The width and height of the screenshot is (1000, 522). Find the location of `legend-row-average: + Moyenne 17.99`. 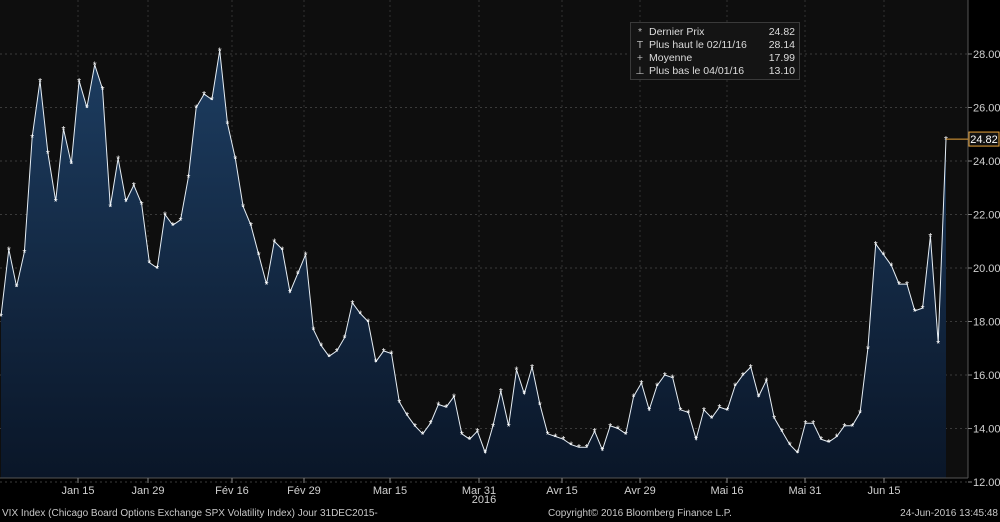

legend-row-average: + Moyenne 17.99 is located at coordinates (715, 58).